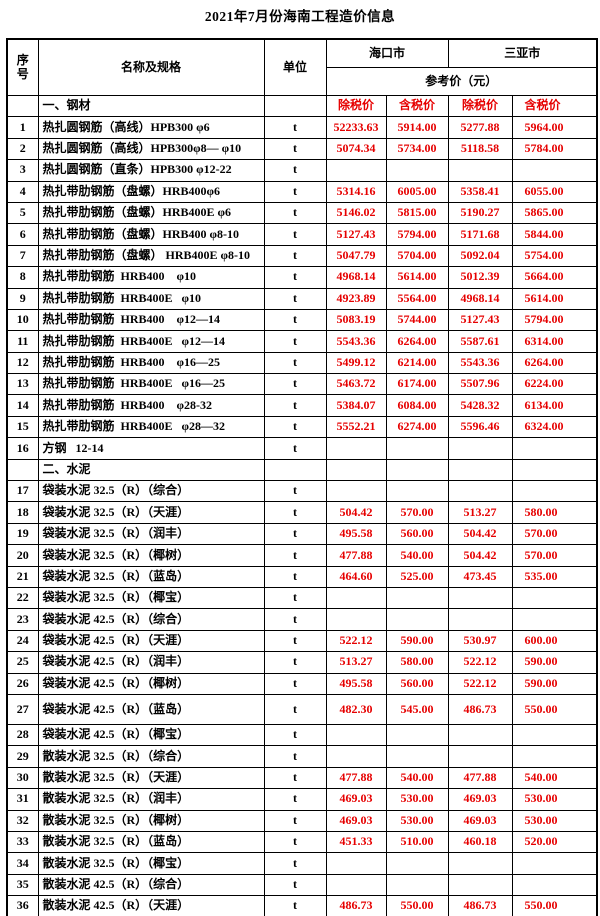 This screenshot has height=916, width=600. What do you see at coordinates (22, 863) in the screenshot?
I see `row-number-cell: 34` at bounding box center [22, 863].